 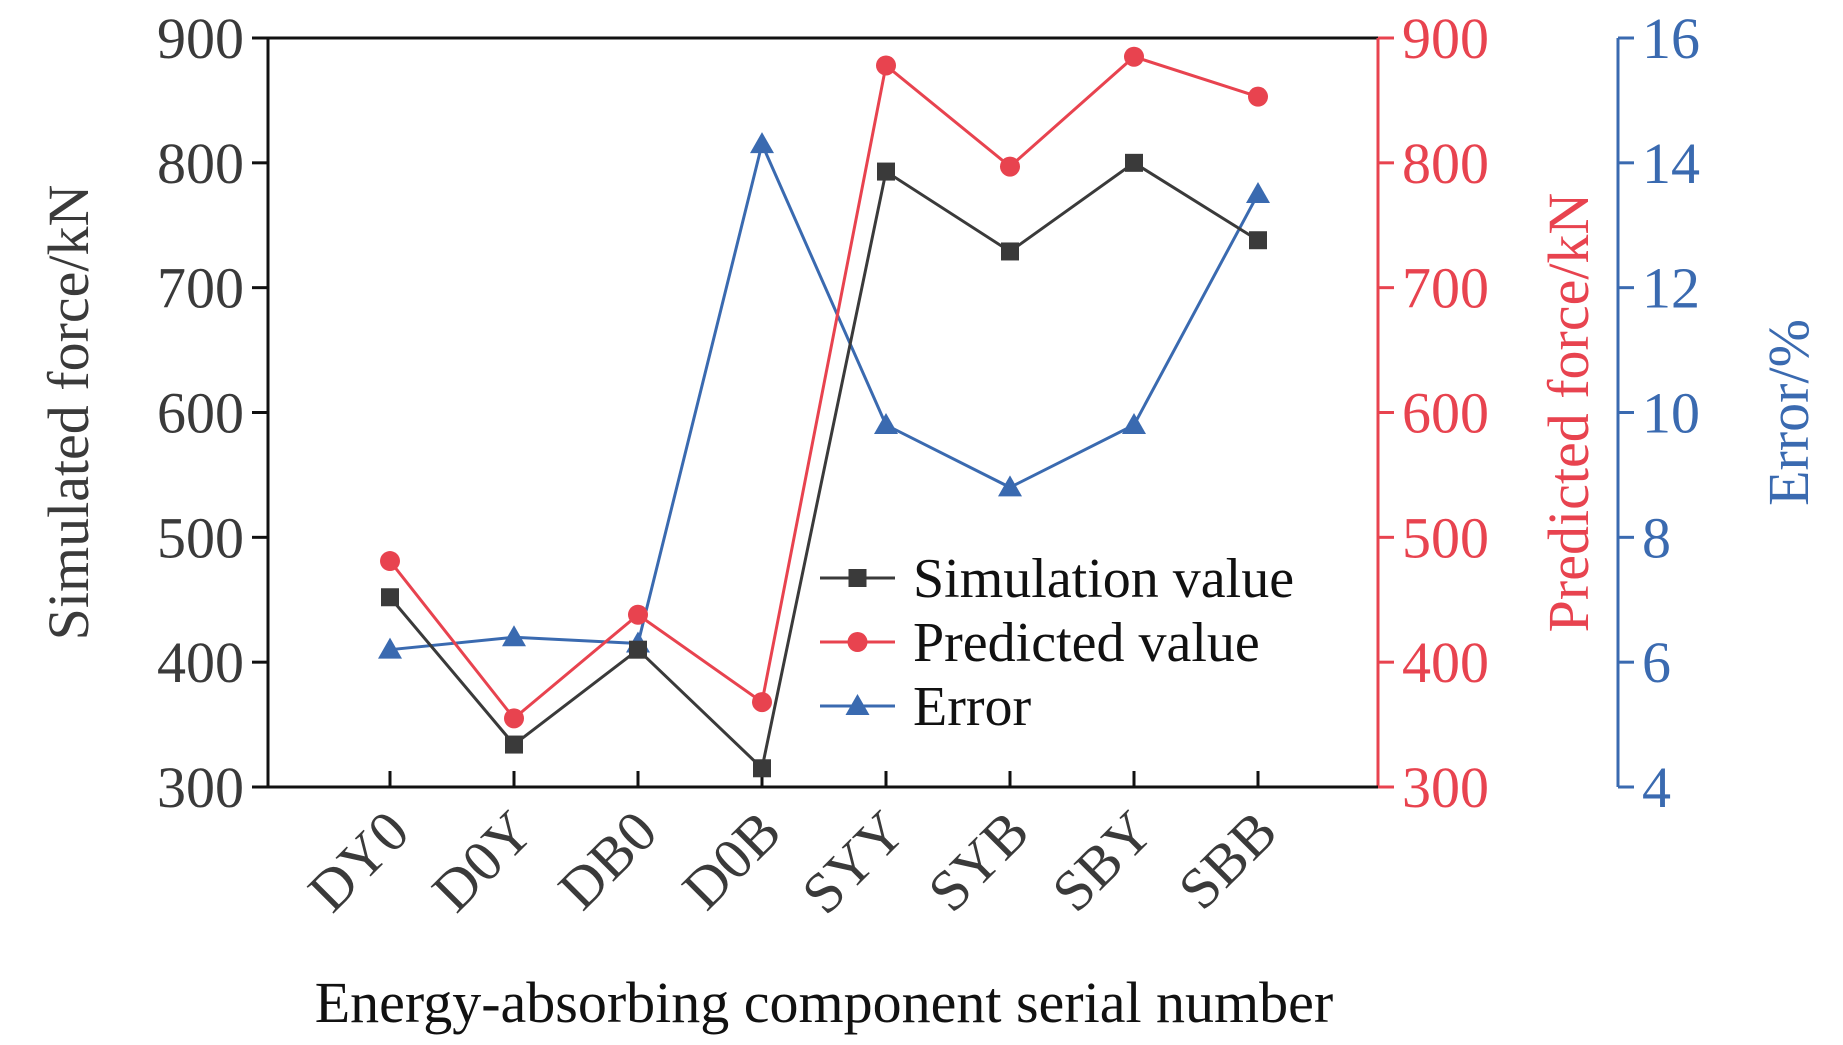 What do you see at coordinates (1445, 288) in the screenshot?
I see `predicted-tick-label: 700` at bounding box center [1445, 288].